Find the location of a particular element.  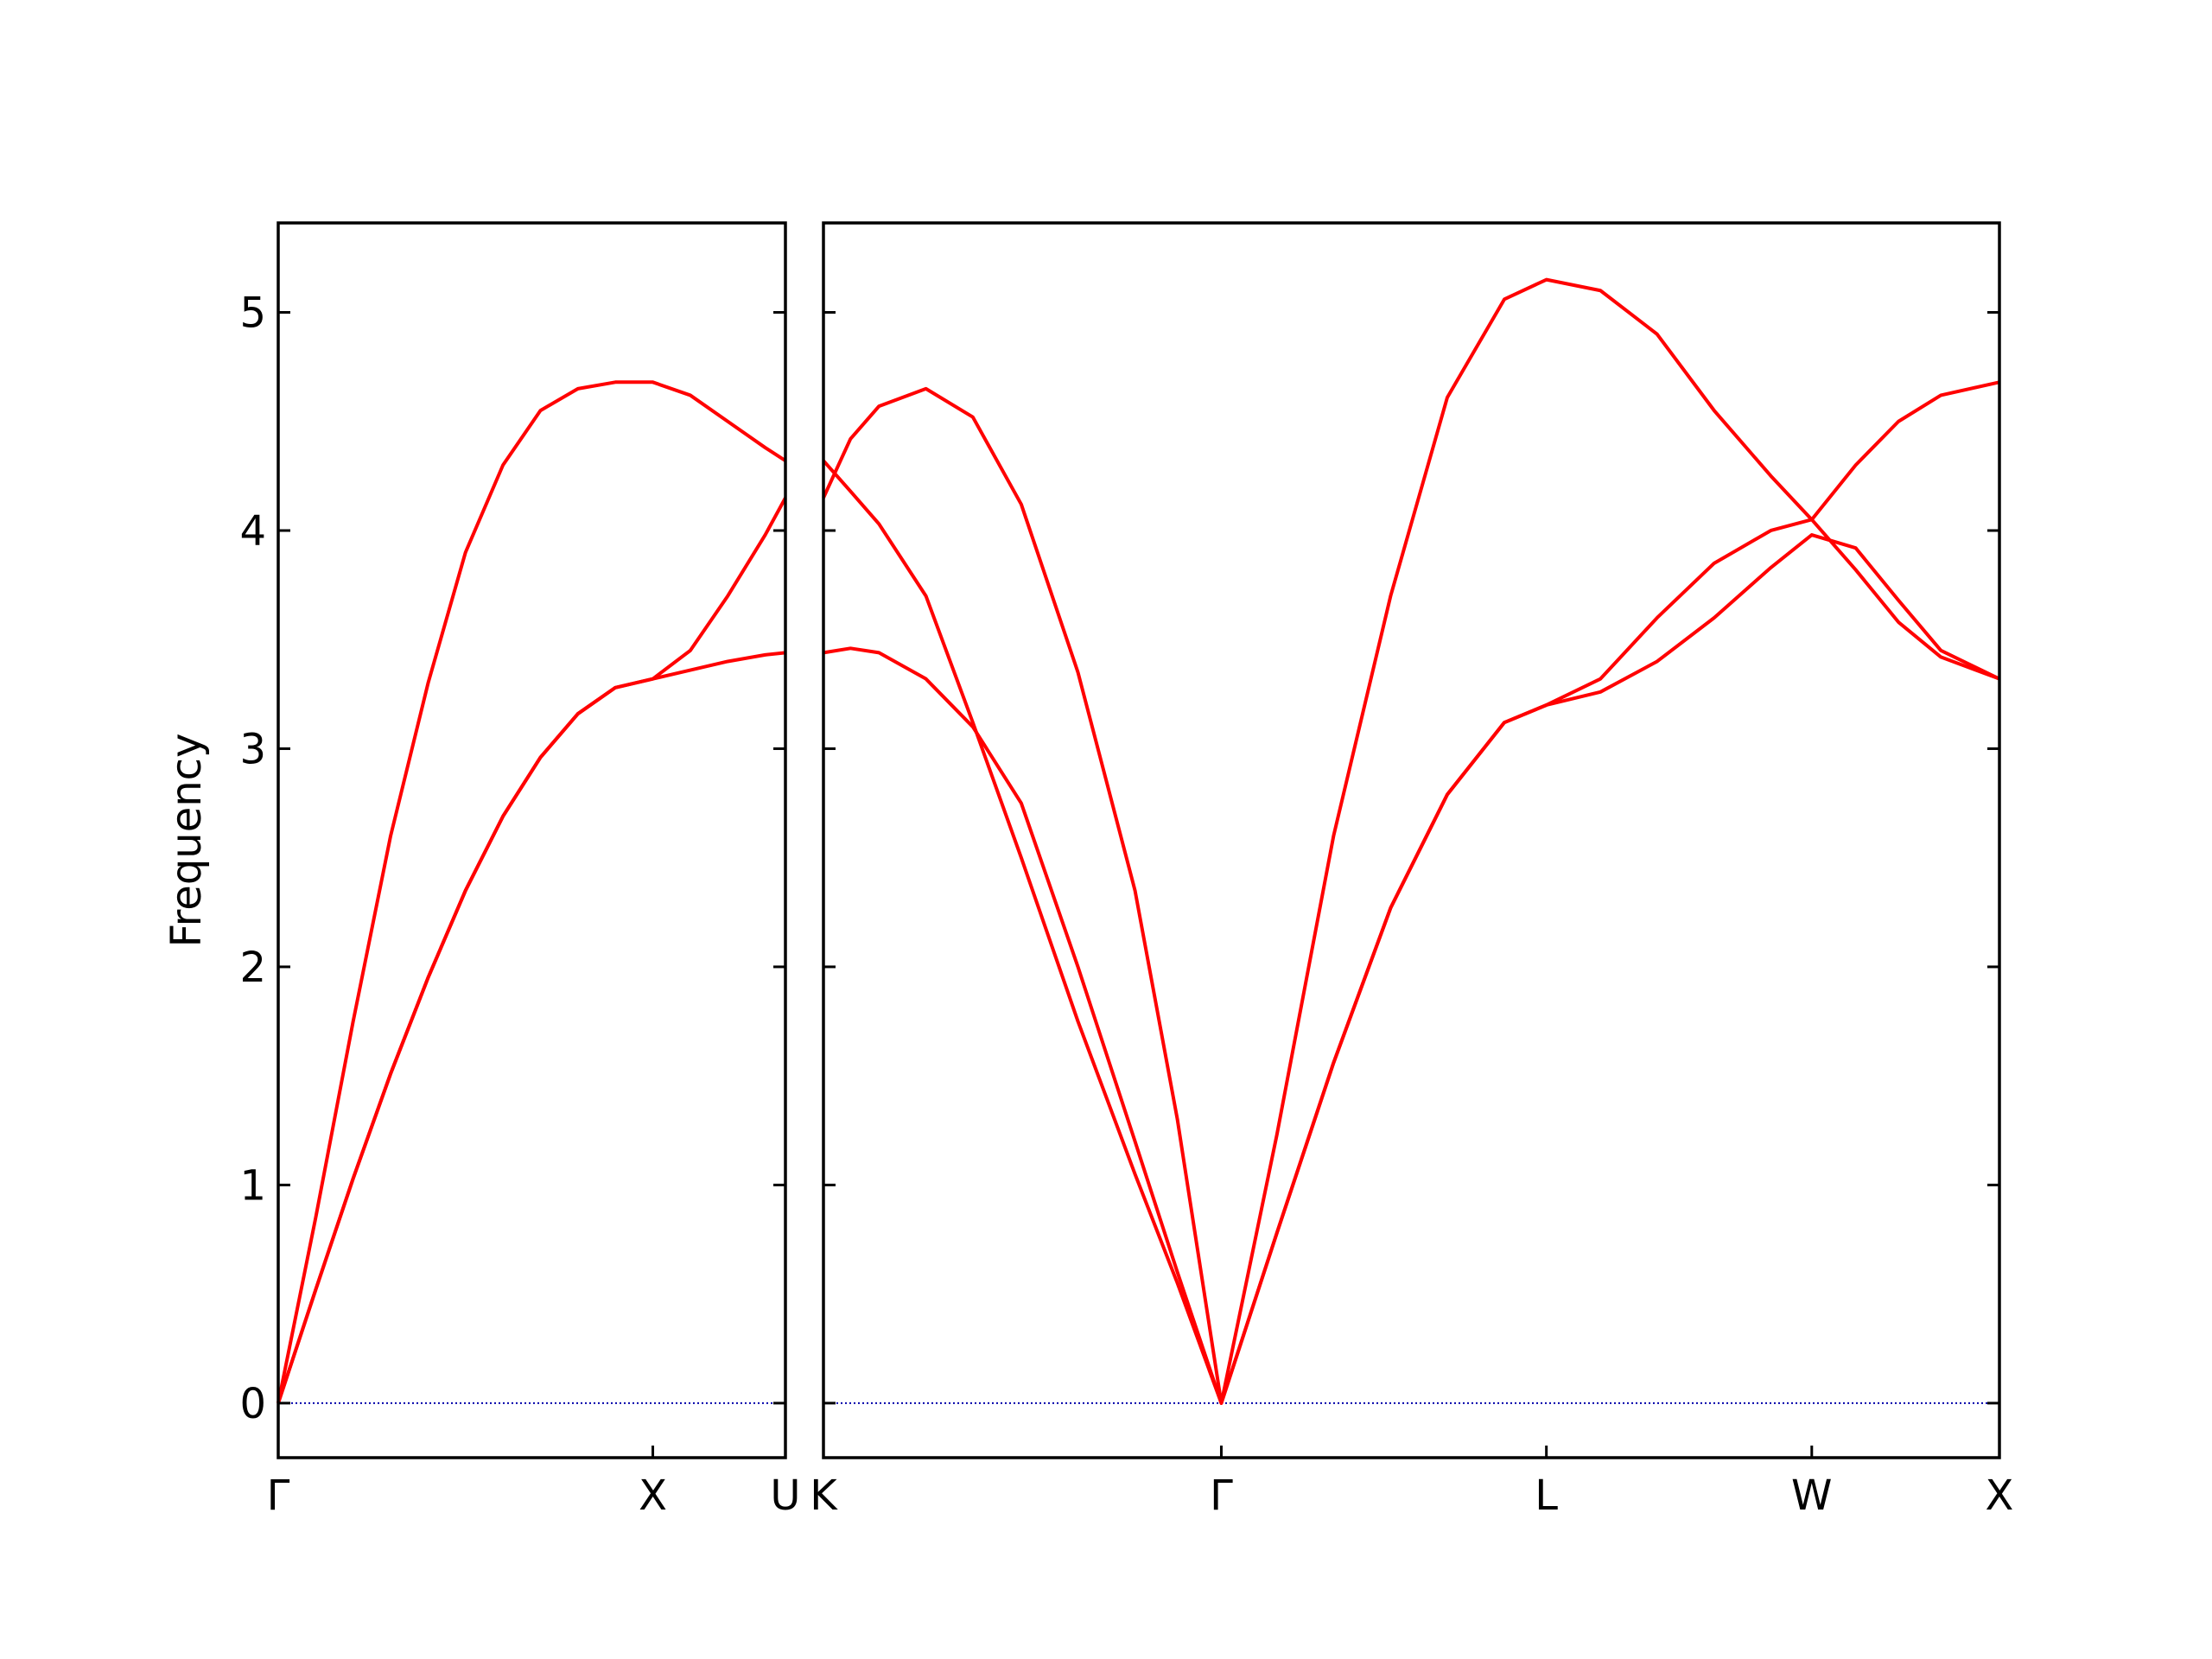

y-tick-label: 3 is located at coordinates (252, 749).